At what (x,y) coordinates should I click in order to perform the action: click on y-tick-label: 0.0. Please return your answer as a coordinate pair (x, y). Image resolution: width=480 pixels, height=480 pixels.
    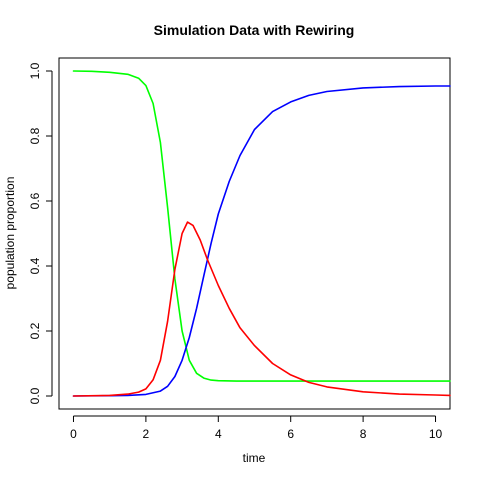
    Looking at the image, I should click on (35, 395).